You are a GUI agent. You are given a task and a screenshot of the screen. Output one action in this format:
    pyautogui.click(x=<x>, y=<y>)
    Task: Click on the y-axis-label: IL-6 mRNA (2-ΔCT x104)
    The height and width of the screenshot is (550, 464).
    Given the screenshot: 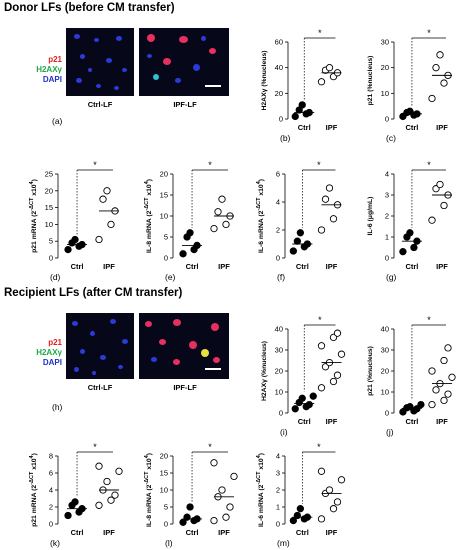 What is the action you would take?
    pyautogui.click(x=260, y=216)
    